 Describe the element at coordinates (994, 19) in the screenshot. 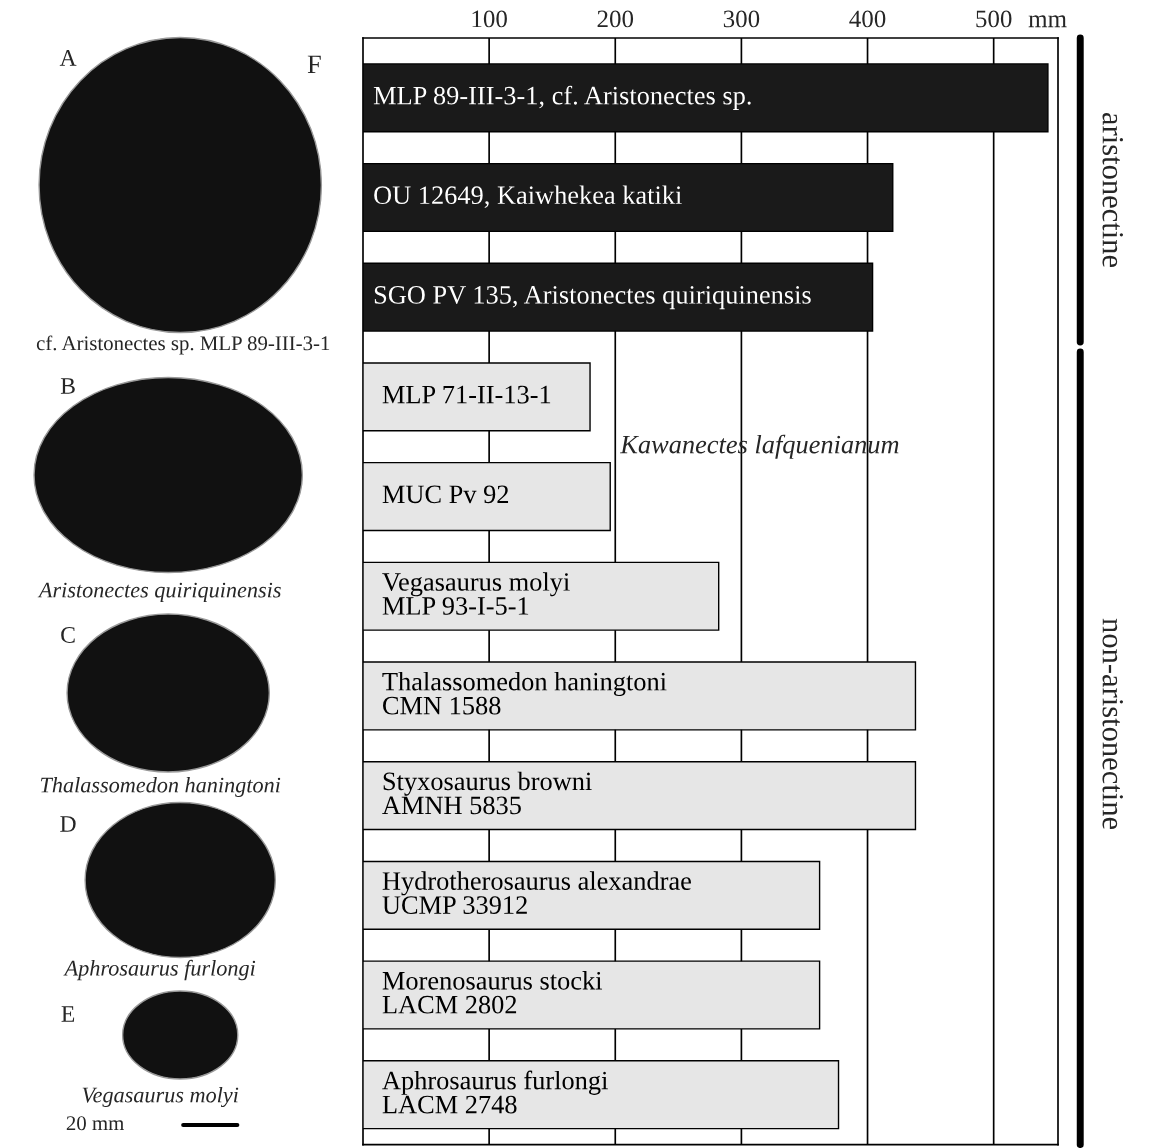

I see `x-tick-label: 500` at that location.